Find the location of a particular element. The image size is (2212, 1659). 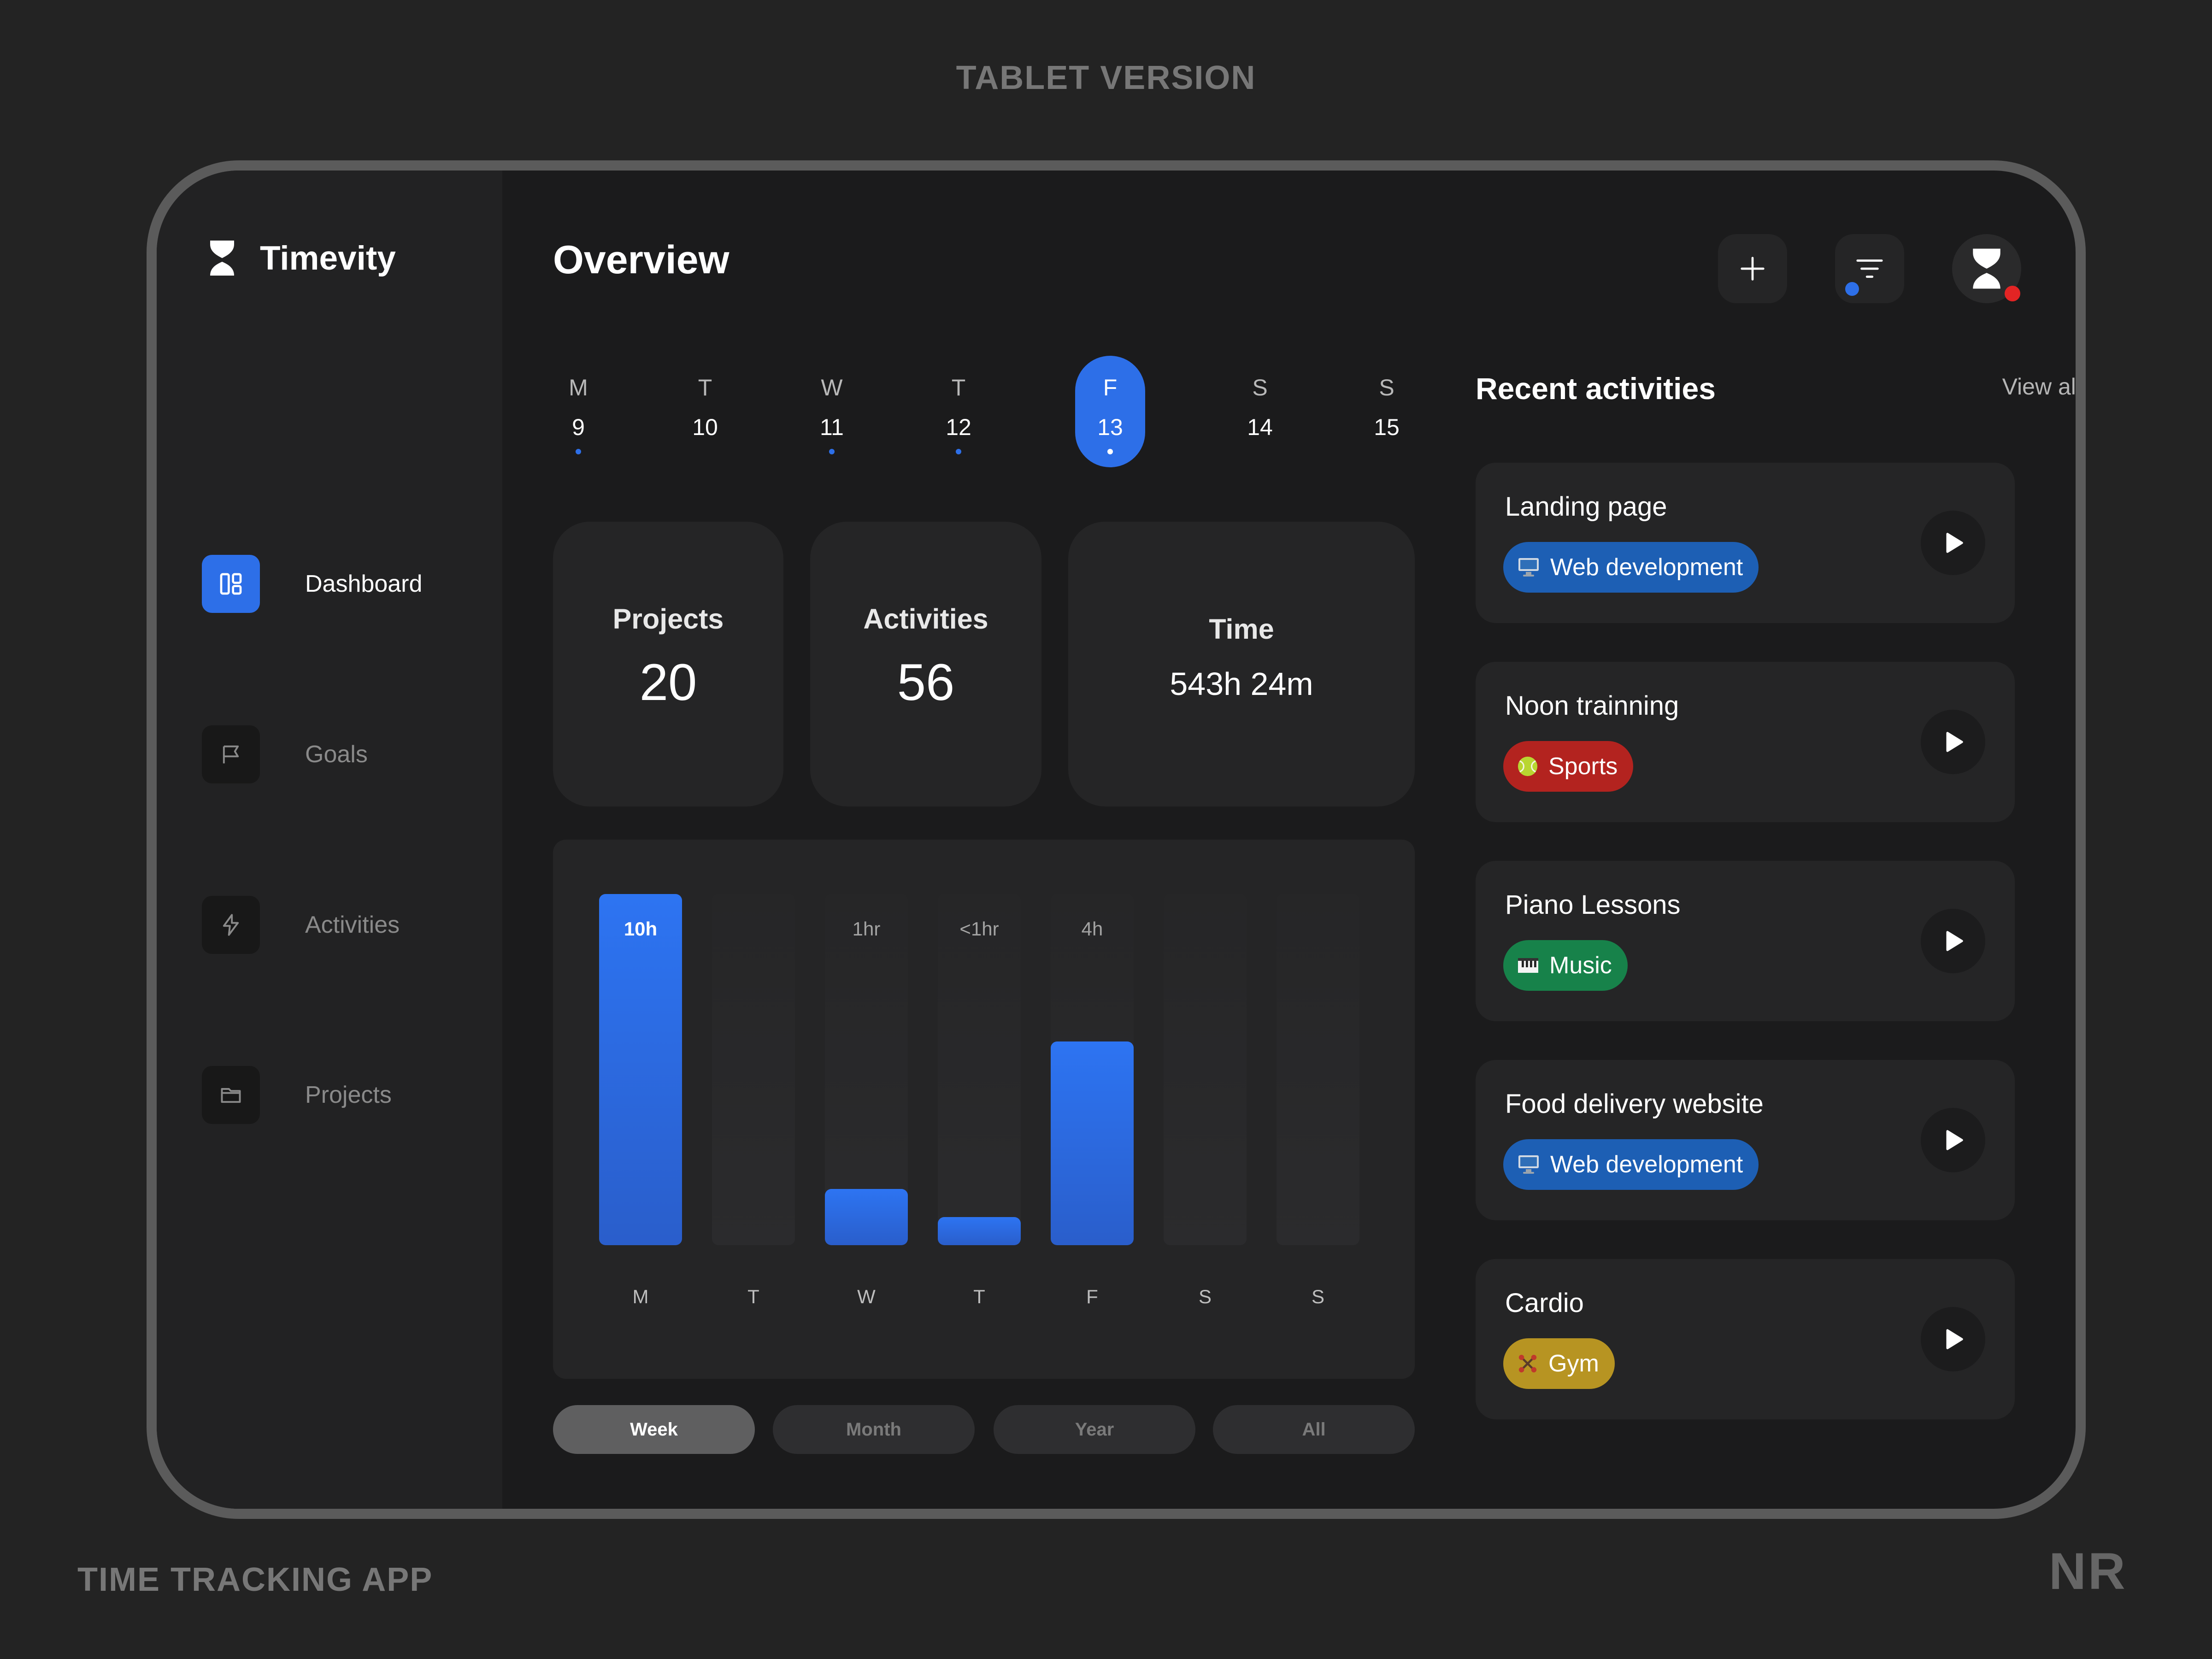

stat-card-projects: Projects 20 is located at coordinates (668, 664).